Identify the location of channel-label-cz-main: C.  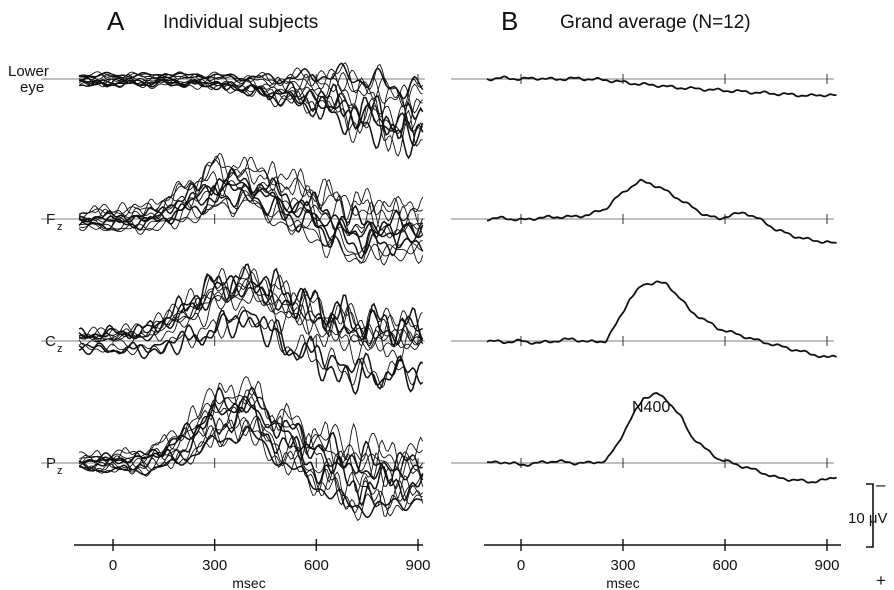
(50, 341).